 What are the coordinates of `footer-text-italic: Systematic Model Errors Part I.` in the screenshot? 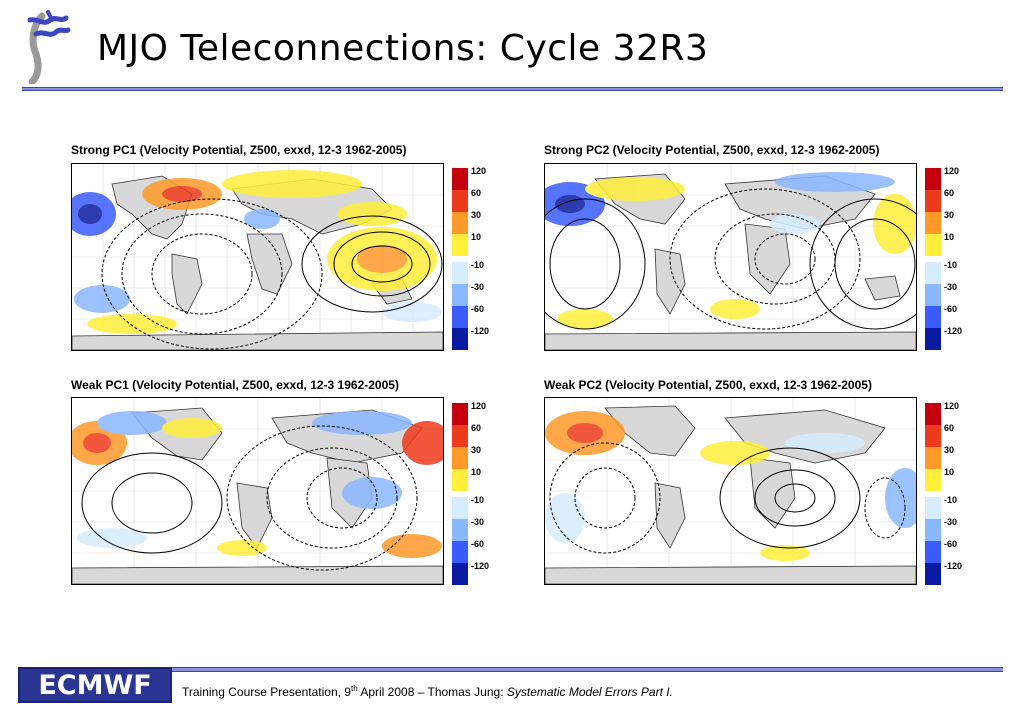 It's located at (589, 692).